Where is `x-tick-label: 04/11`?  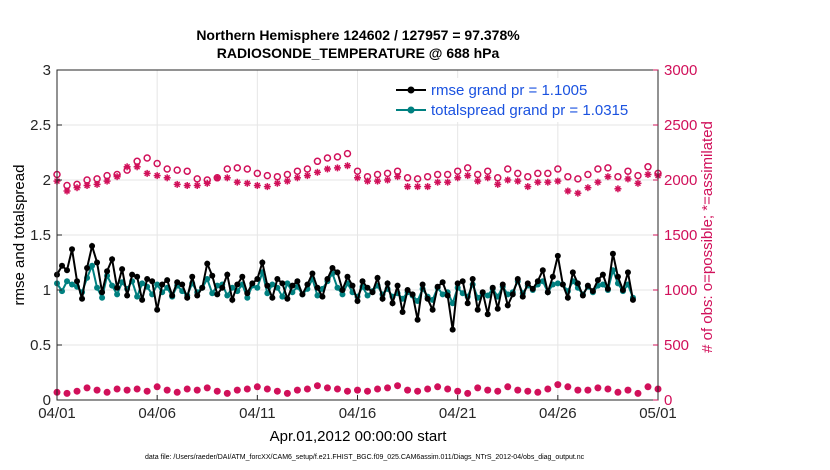
x-tick-label: 04/11 is located at coordinates (257, 413).